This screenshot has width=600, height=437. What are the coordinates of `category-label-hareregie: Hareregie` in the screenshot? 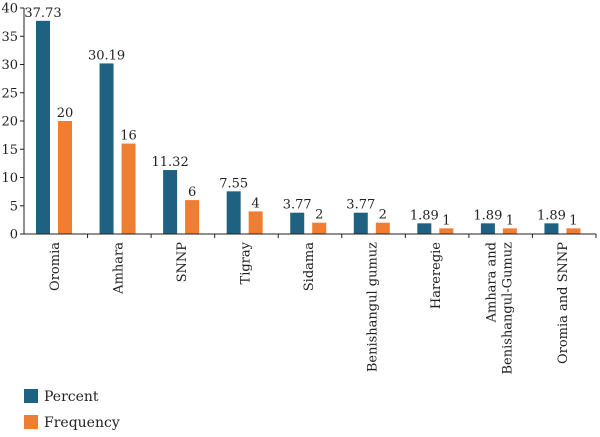 It's located at (436, 275).